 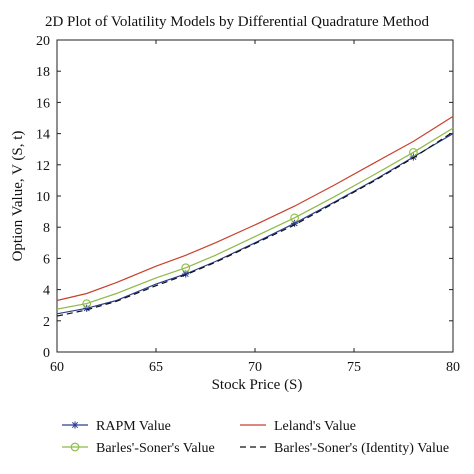 I want to click on y-tick-label: 0, so click(x=46, y=353).